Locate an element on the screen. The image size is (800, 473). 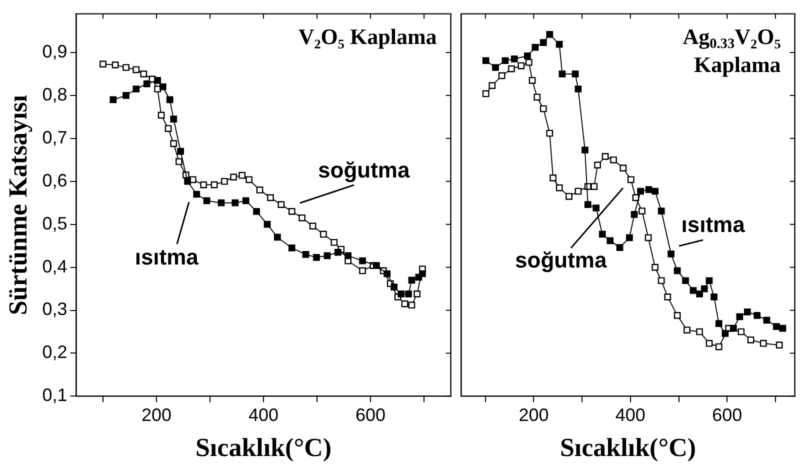
y-tick-label: 0,7 is located at coordinates (55, 137).